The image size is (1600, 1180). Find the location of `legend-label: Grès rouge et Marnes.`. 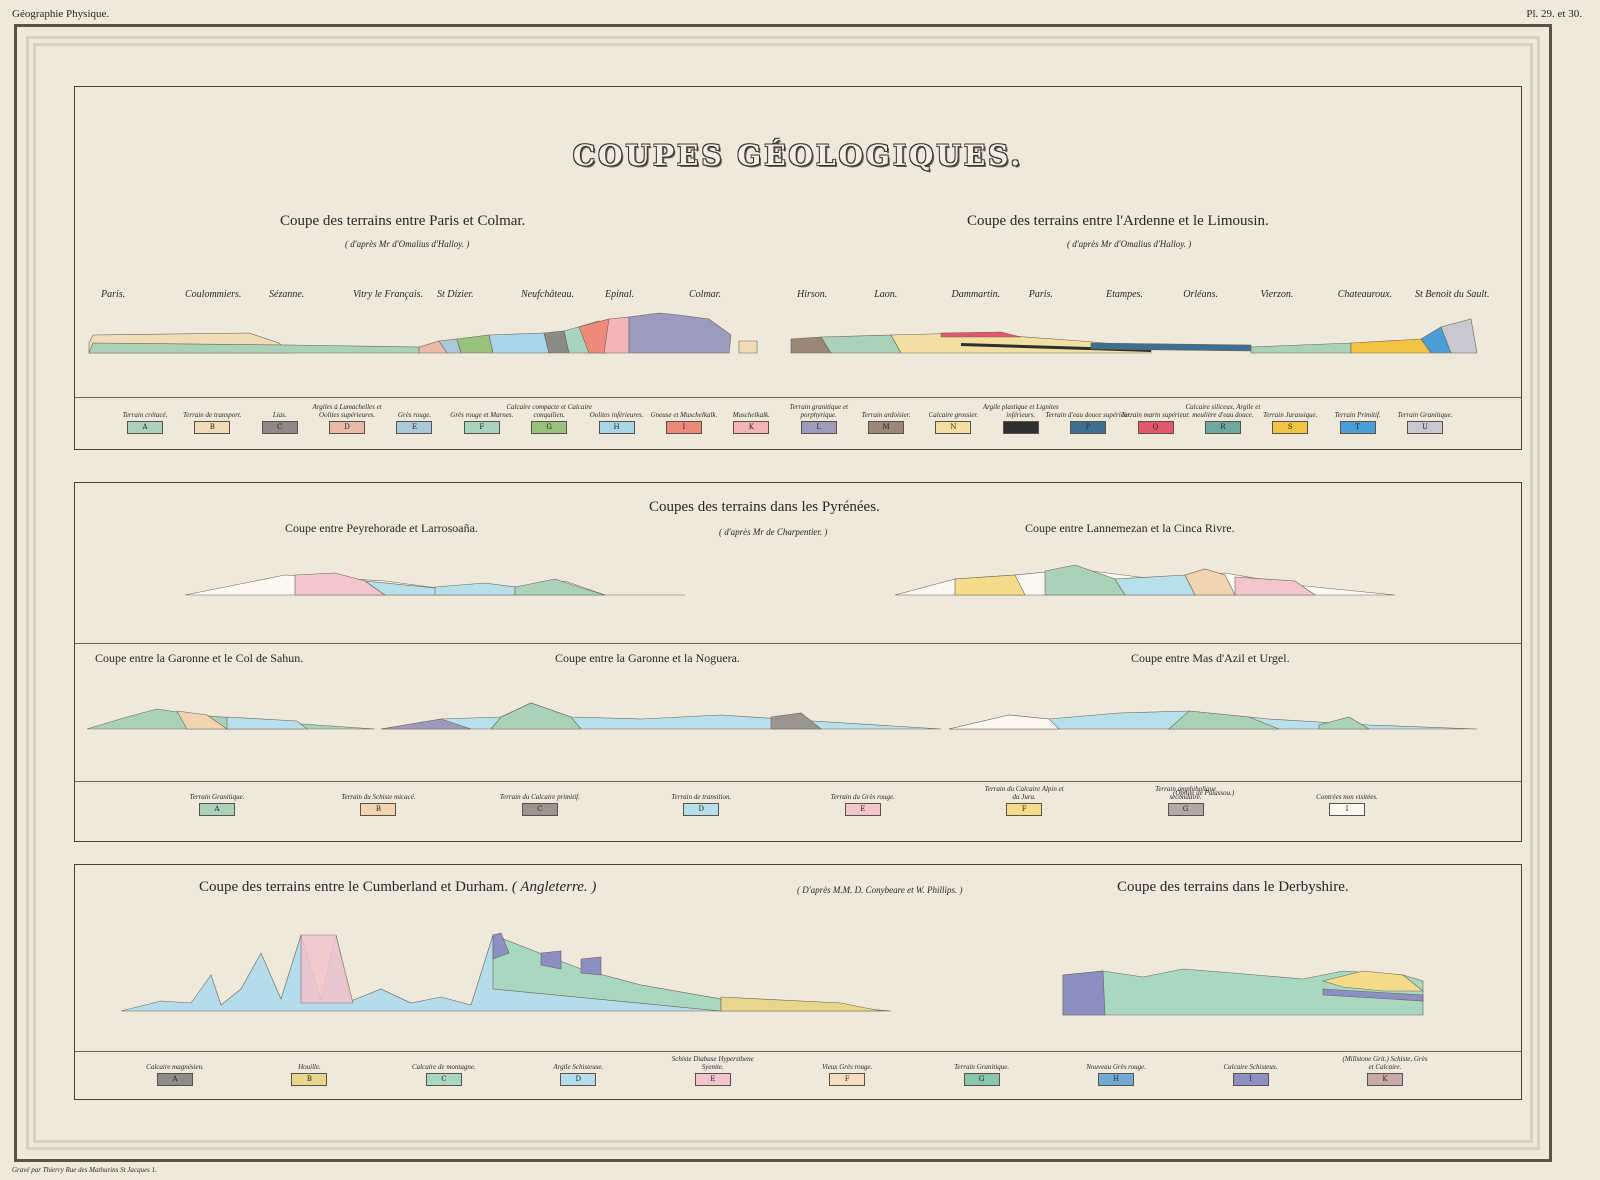

legend-label: Grès rouge et Marnes. is located at coordinates (482, 415).